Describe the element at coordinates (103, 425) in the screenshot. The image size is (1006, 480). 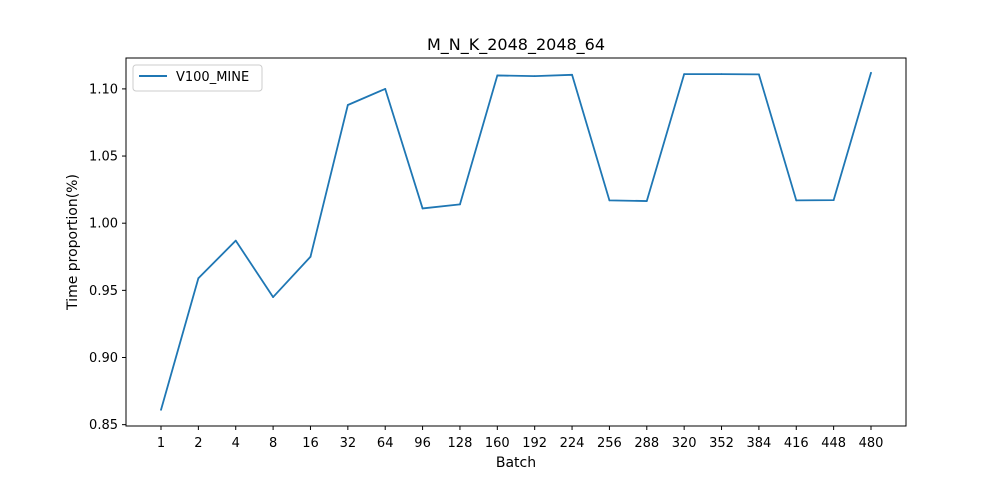
I see `y-tick-label: 0.85` at that location.